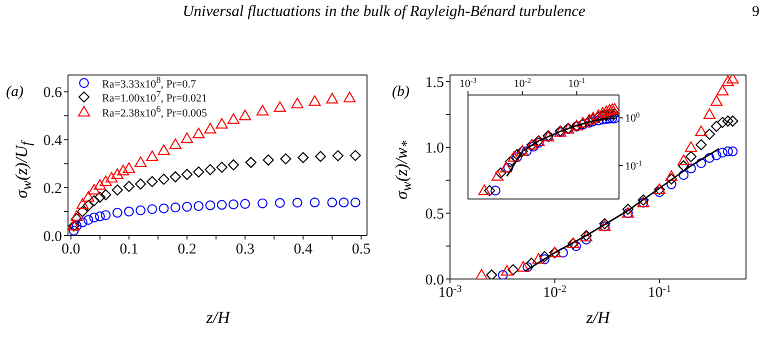 This screenshot has height=357, width=769. I want to click on x-tick-label: 0.5, so click(361, 250).